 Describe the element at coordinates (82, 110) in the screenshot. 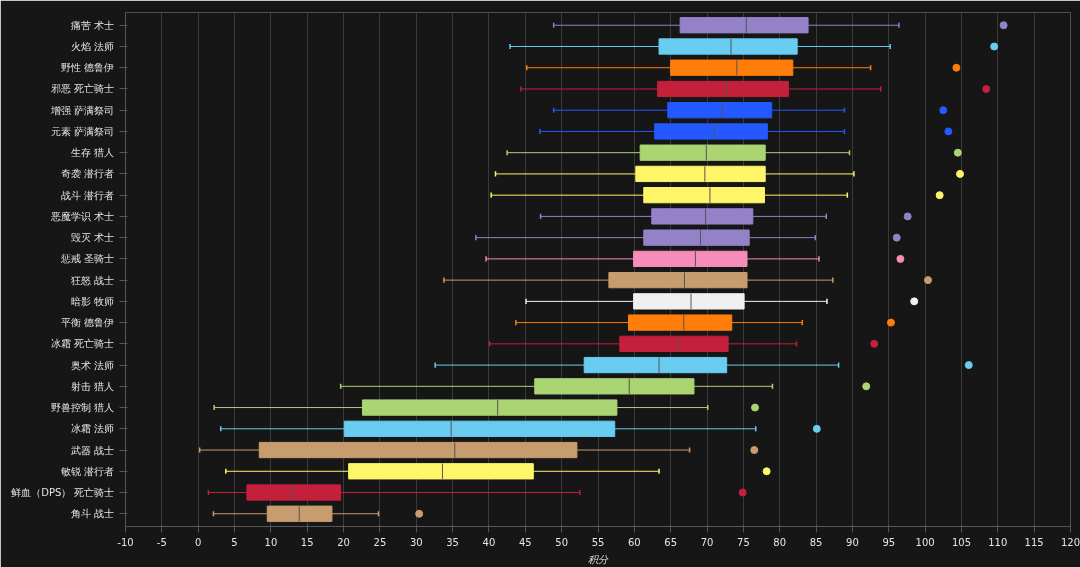

I see `y-tick-label: 增强 萨满祭司` at that location.